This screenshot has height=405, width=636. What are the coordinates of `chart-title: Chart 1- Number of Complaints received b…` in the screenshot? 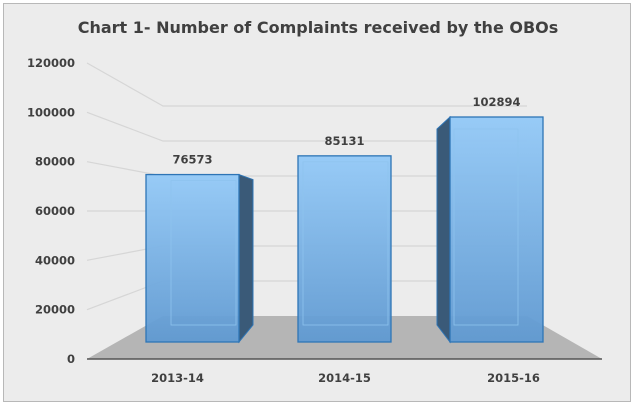 It's located at (318, 27).